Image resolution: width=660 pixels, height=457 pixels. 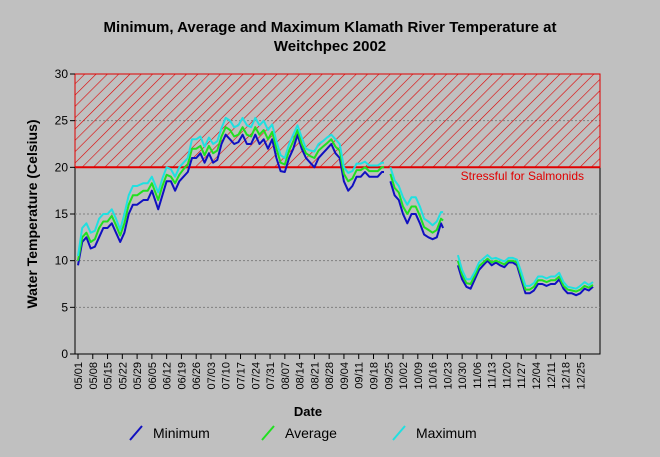 I want to click on x-tick-label: 07/24, so click(x=256, y=376).